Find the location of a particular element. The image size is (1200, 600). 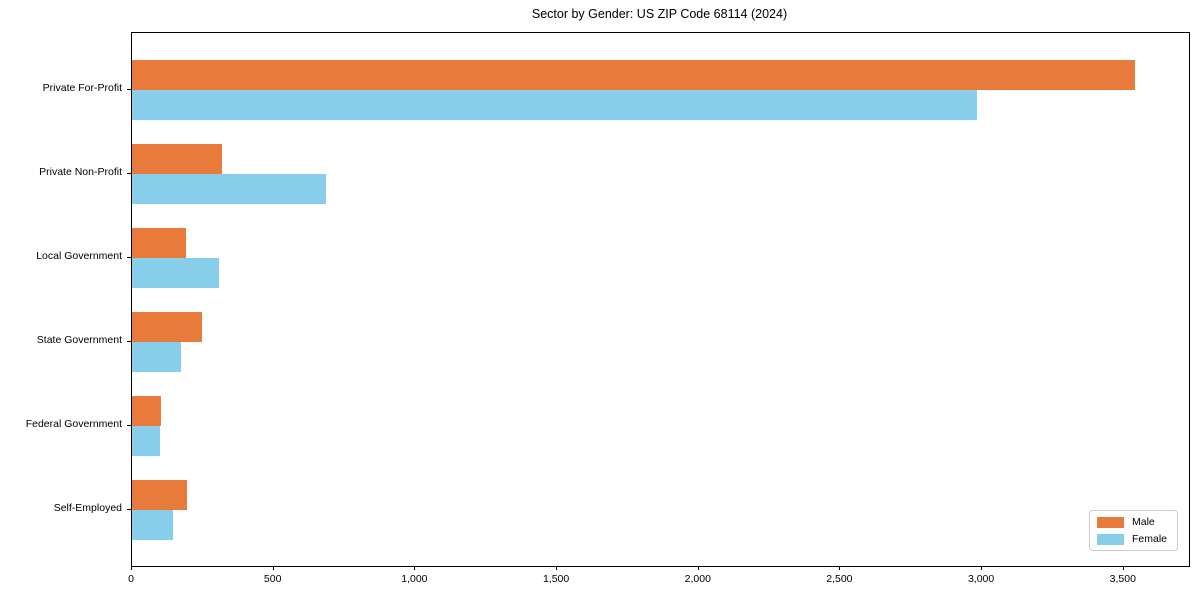

legend-entry-female: Female is located at coordinates (1131, 539).